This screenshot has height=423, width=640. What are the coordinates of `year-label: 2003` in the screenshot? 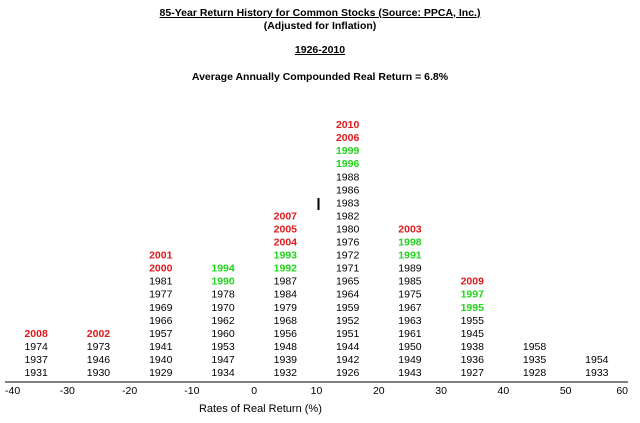 It's located at (410, 229).